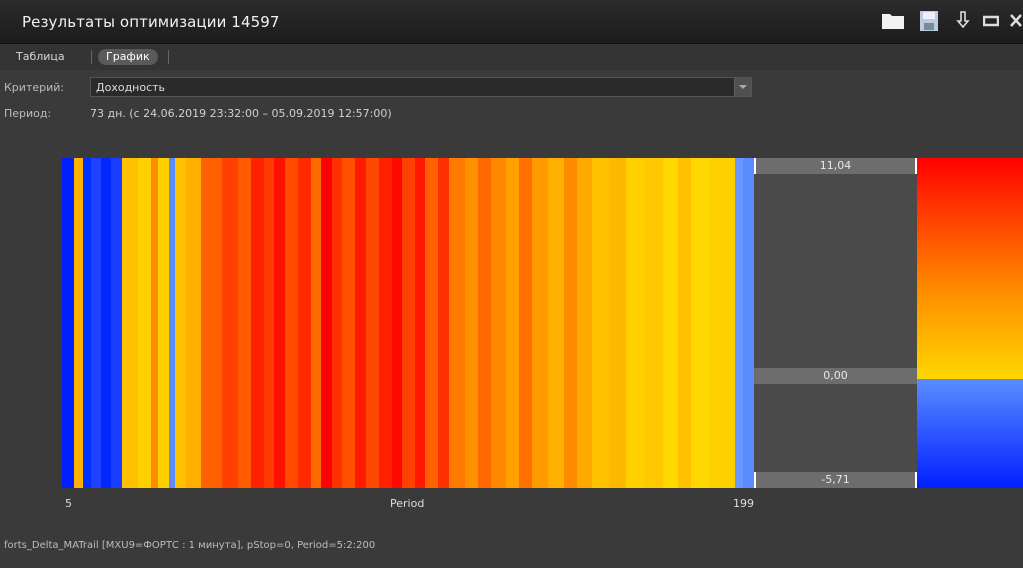 The width and height of the screenshot is (1023, 568). What do you see at coordinates (835, 376) in the screenshot?
I see `scale-mid-label: 0,00` at bounding box center [835, 376].